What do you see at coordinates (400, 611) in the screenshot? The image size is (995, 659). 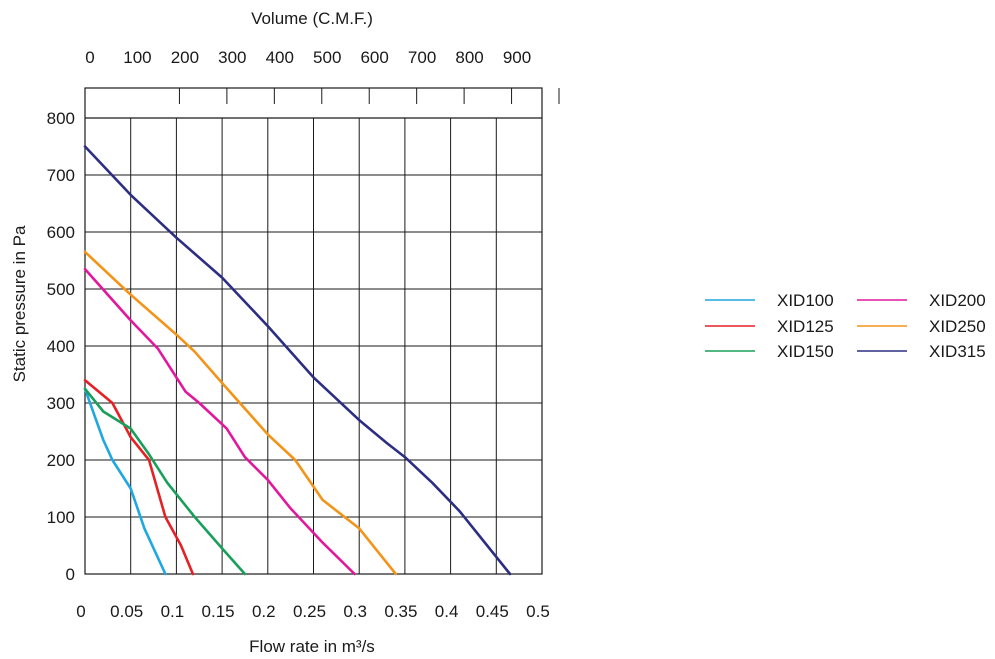 I see `x-tick-label: 0.35` at bounding box center [400, 611].